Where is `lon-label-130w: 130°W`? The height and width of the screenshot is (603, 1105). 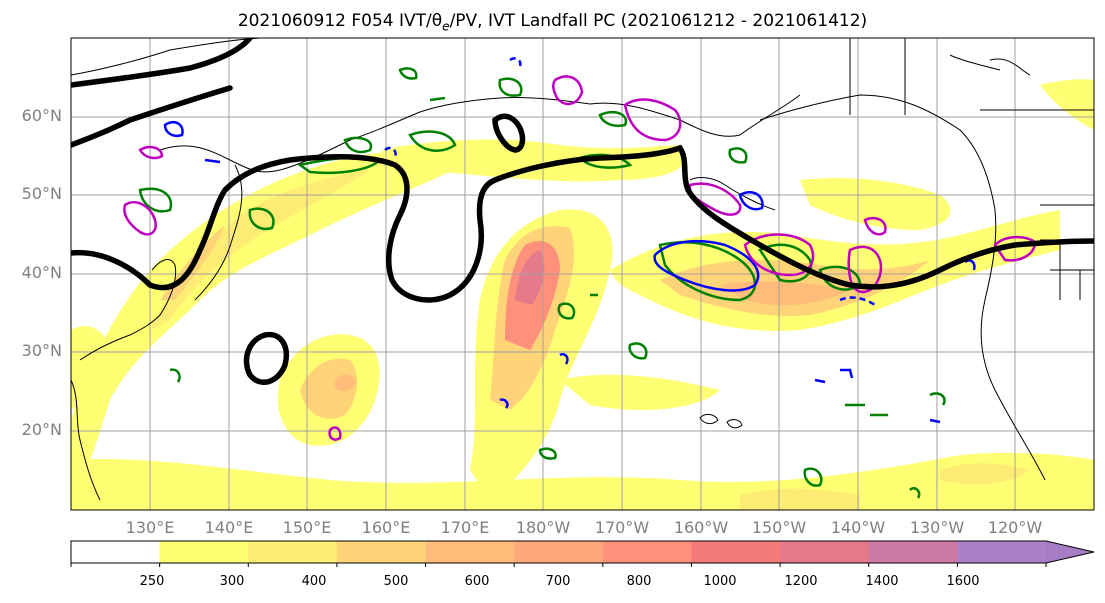
lon-label-130w: 130°W is located at coordinates (937, 527).